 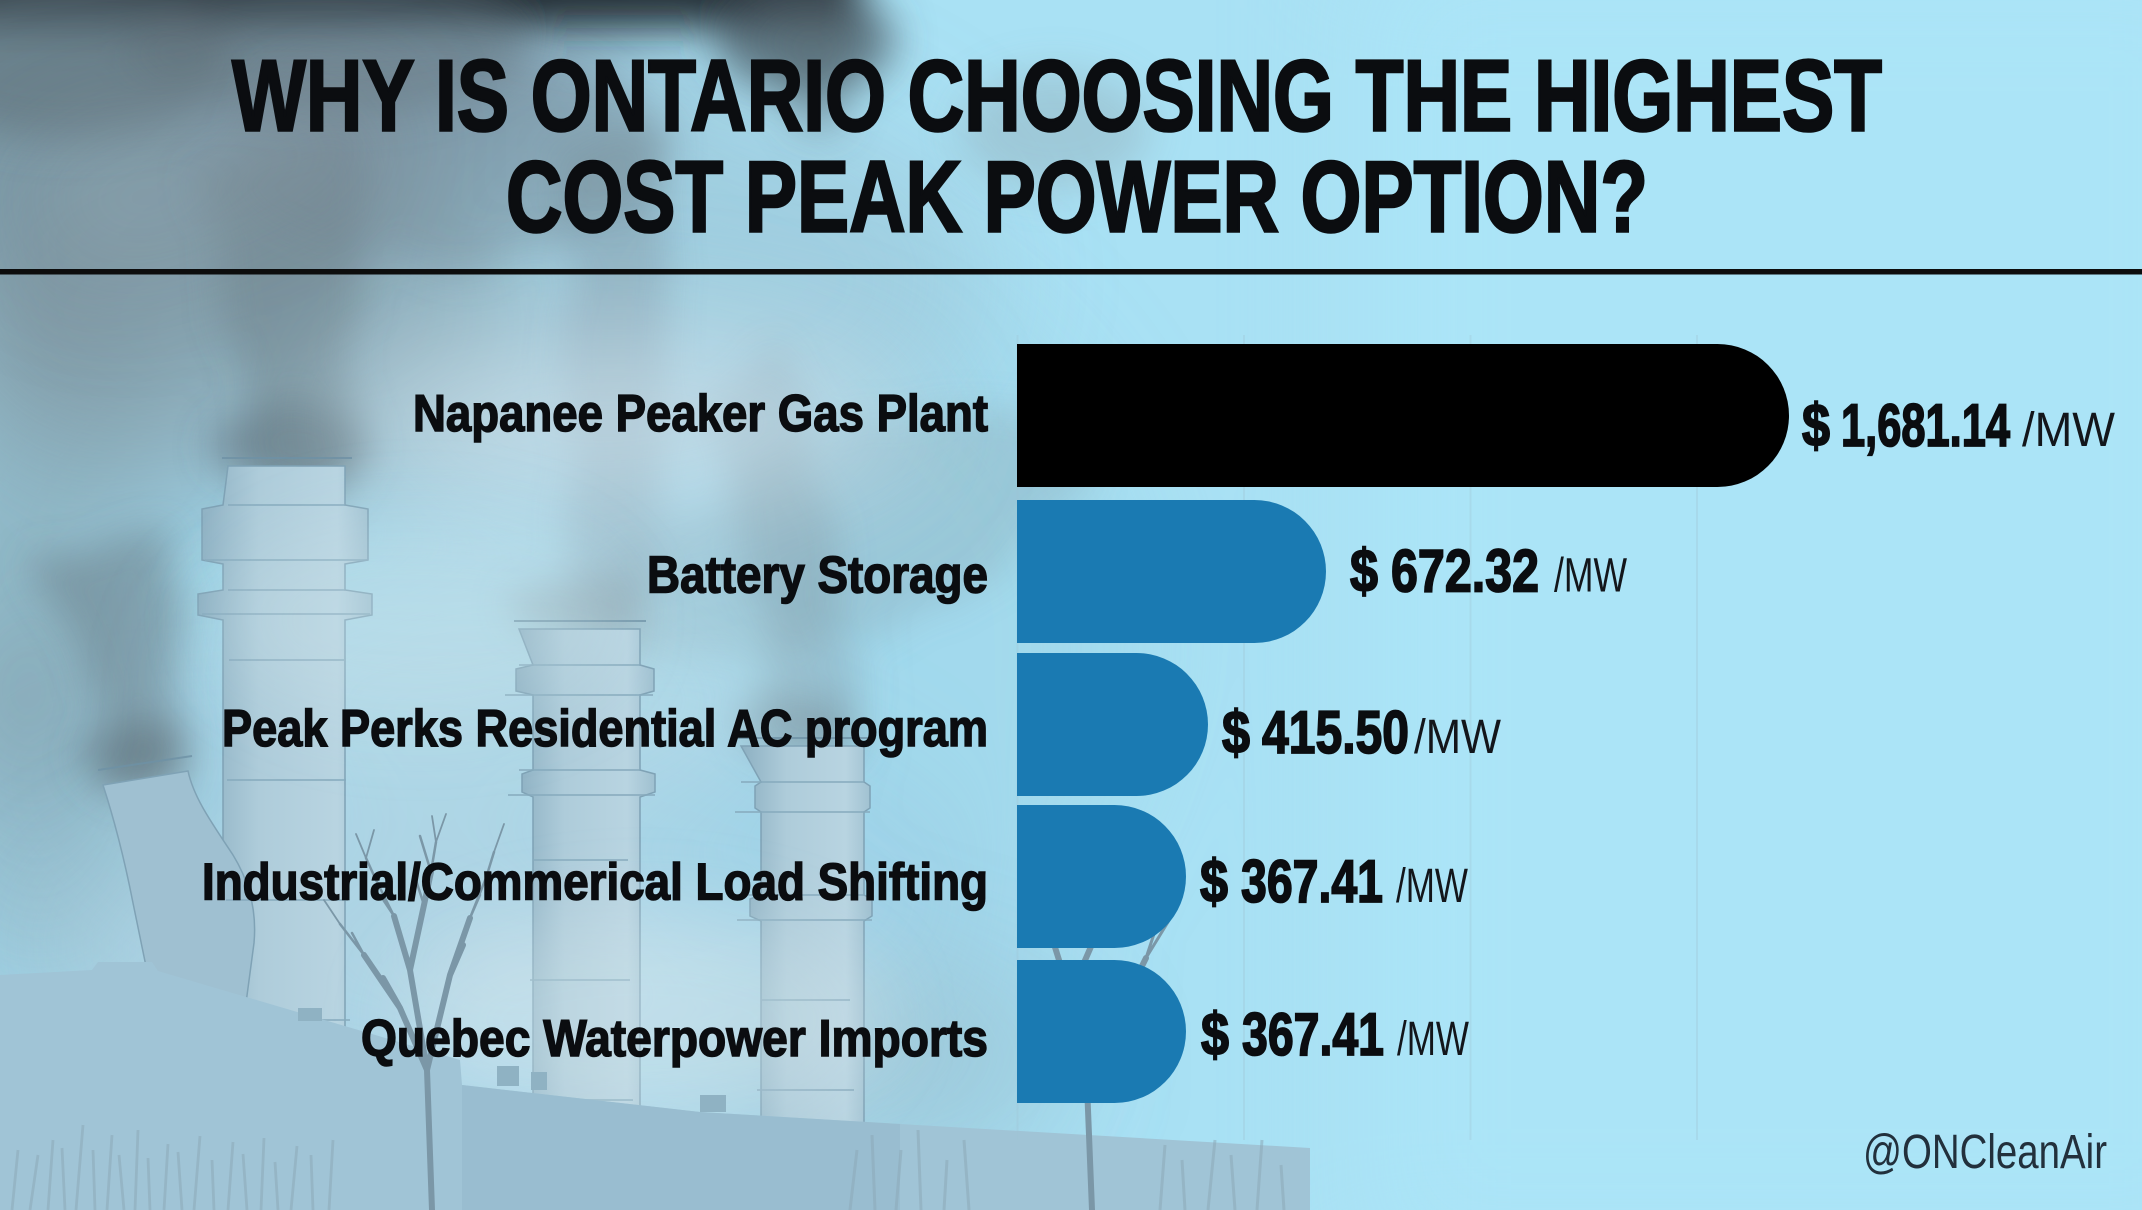 I want to click on svg-text:WHY IS ONTARIO CHOOSING THE HI: WHY IS ONTARIO CHOOSING THE HIGHEST, so click(x=1057, y=97).